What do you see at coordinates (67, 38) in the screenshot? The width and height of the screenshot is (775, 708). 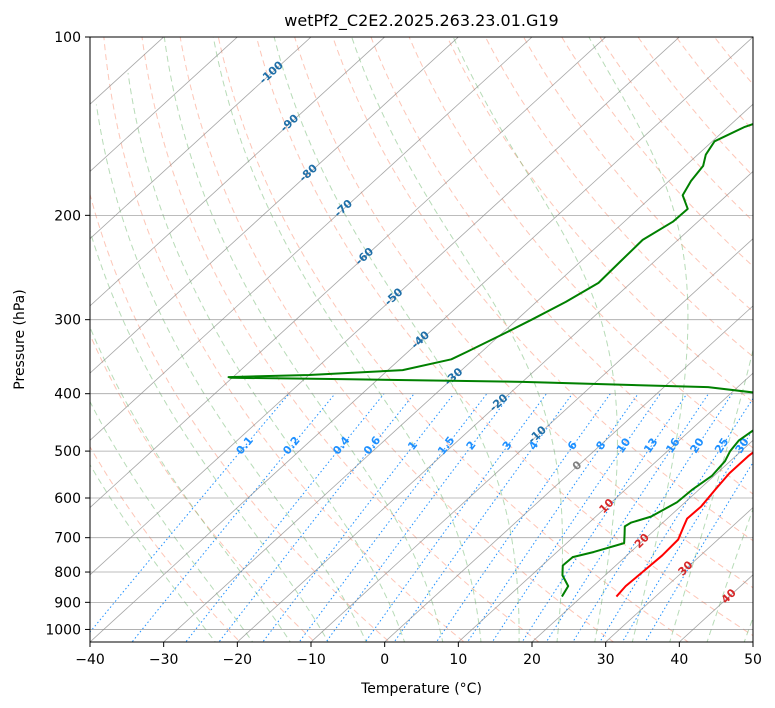 I see `y-tick-label: 100` at bounding box center [67, 38].